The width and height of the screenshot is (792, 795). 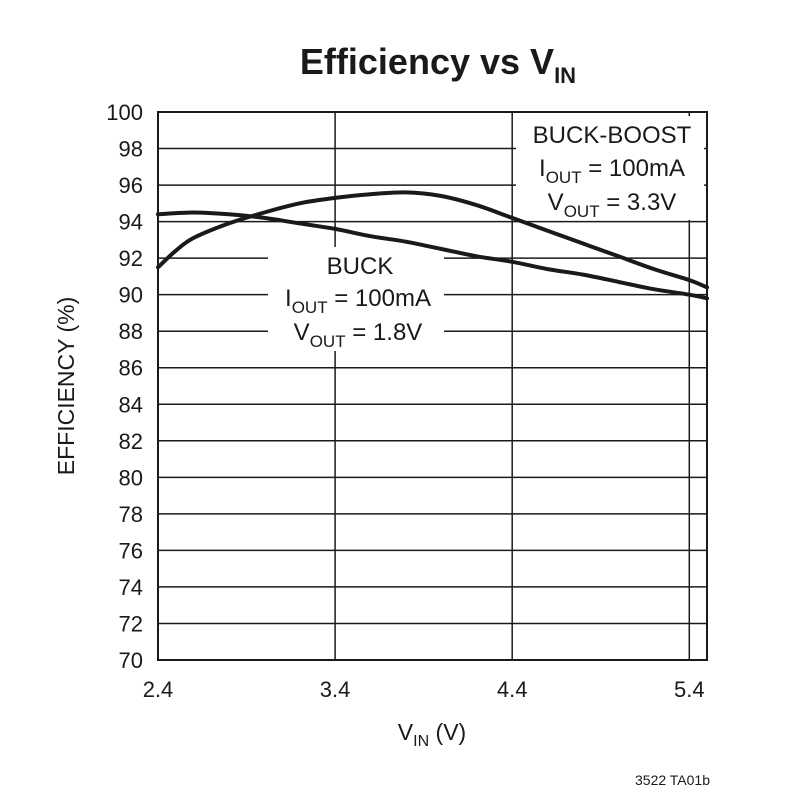 I want to click on y-tick-label: 88, so click(x=131, y=331).